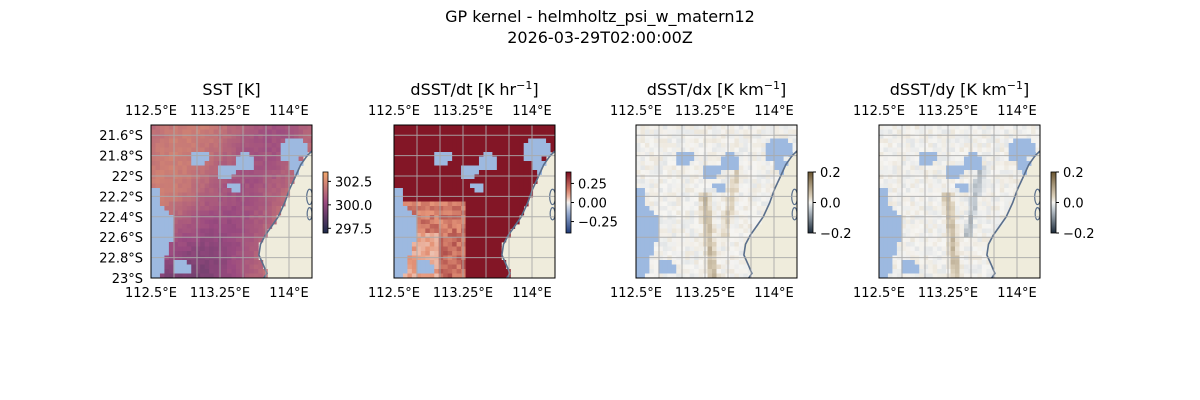 This screenshot has width=1200, height=400. What do you see at coordinates (309, 214) in the screenshot?
I see `island` at bounding box center [309, 214].